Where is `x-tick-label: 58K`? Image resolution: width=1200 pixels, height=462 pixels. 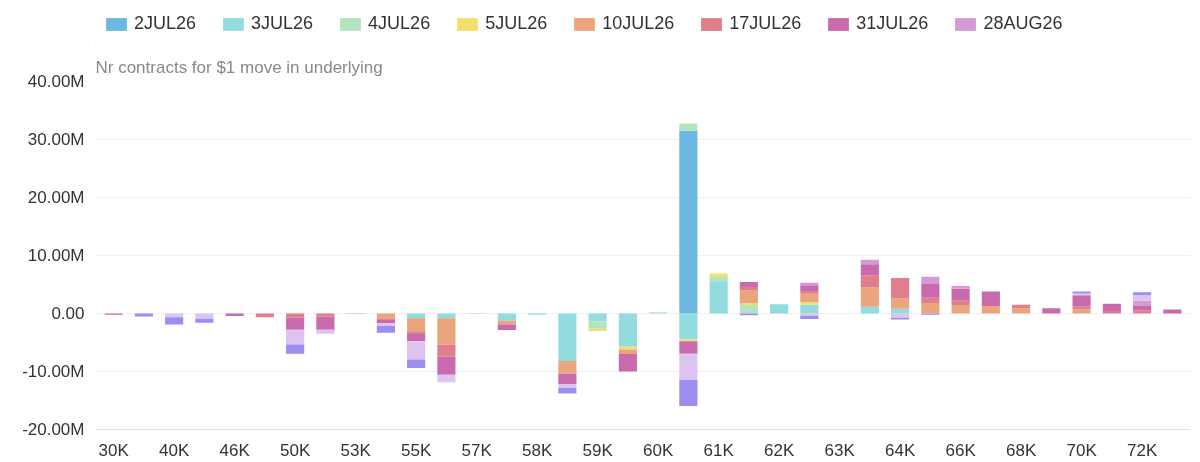
x-tick-label: 58K is located at coordinates (537, 450).